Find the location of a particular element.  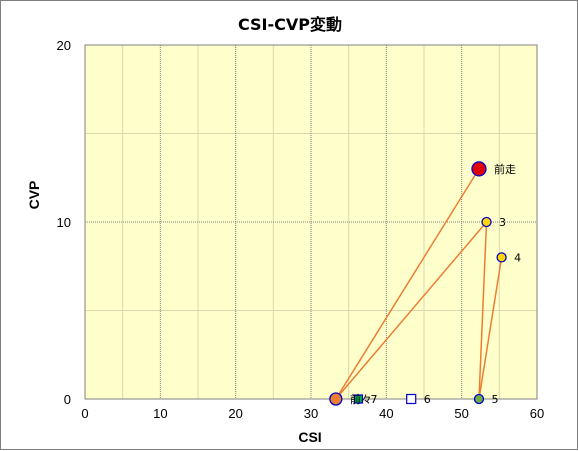

x-axis-ticks: 0 10 20 30 40 50 60 is located at coordinates (312, 413).